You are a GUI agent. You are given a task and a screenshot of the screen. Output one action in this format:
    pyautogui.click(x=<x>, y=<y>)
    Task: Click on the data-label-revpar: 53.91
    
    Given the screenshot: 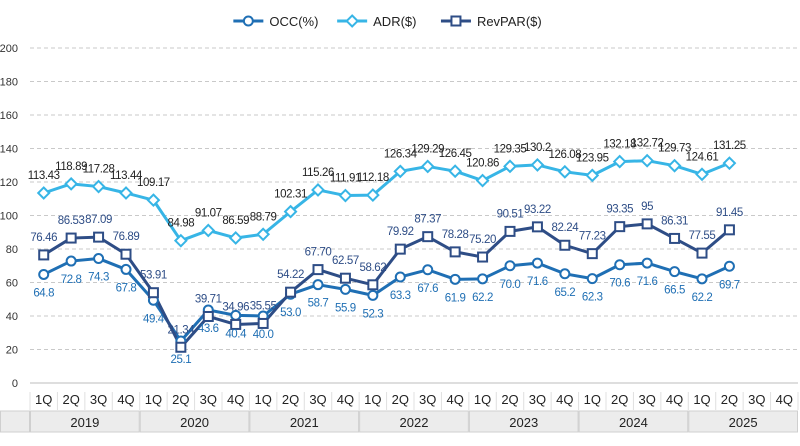 What is the action you would take?
    pyautogui.click(x=153, y=276)
    